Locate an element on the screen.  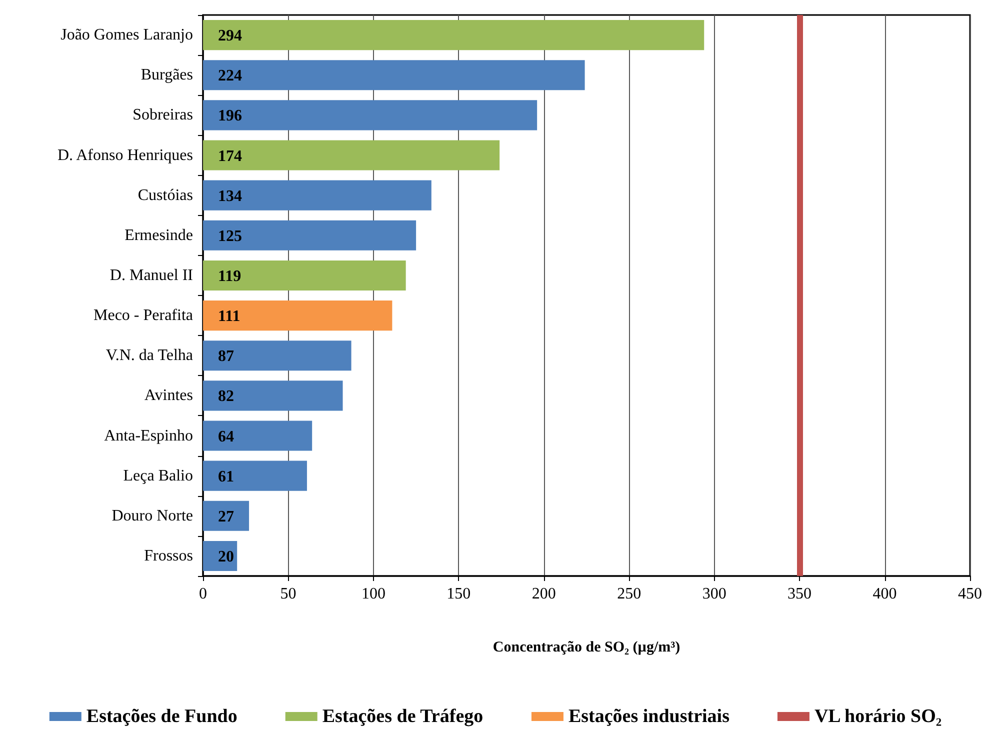
legend-label: Estações de Tráfego is located at coordinates (403, 716).